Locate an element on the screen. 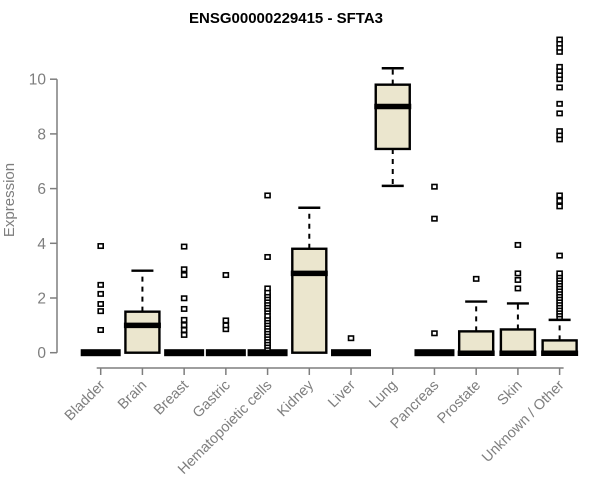  x-category-label: Breast is located at coordinates (171, 398).